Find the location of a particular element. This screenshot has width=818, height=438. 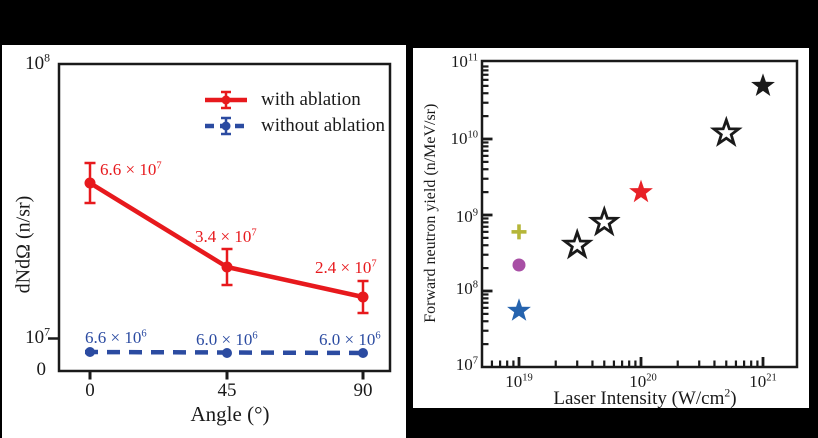

panel-a-ytick-1e8: 10⁸ is located at coordinates (37, 62).